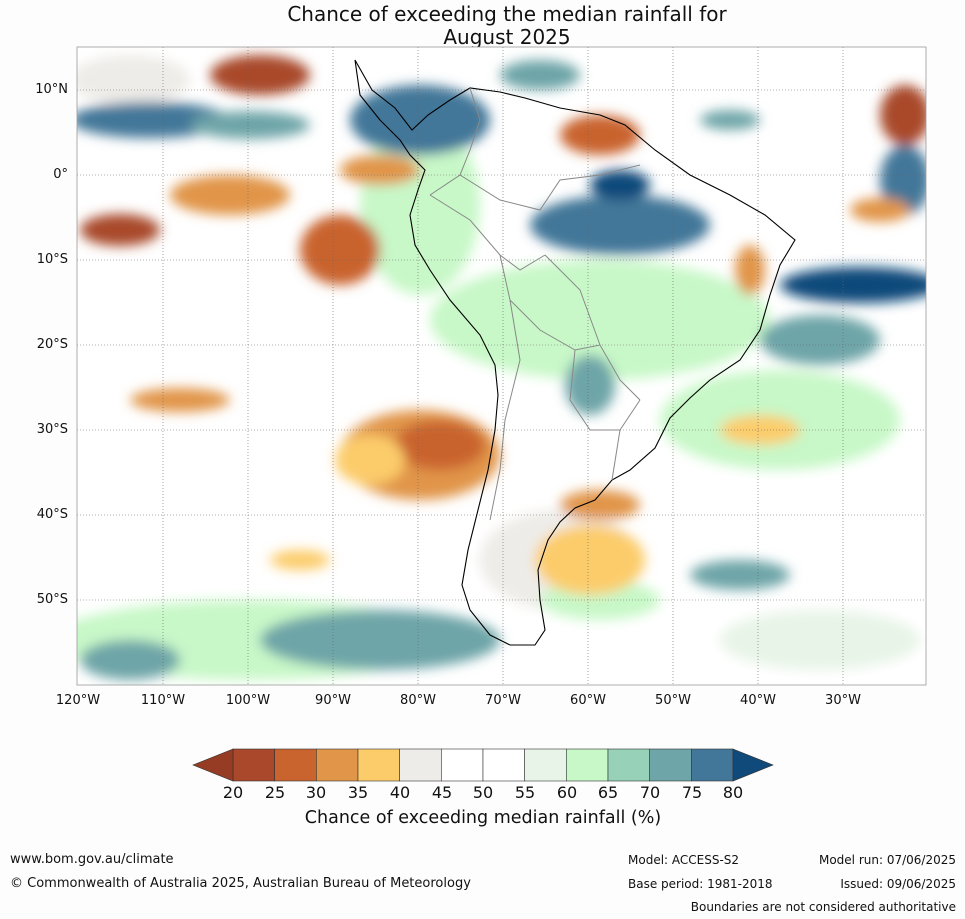 The height and width of the screenshot is (919, 965). Describe the element at coordinates (400, 792) in the screenshot. I see `colorbar-tick: 40` at that location.